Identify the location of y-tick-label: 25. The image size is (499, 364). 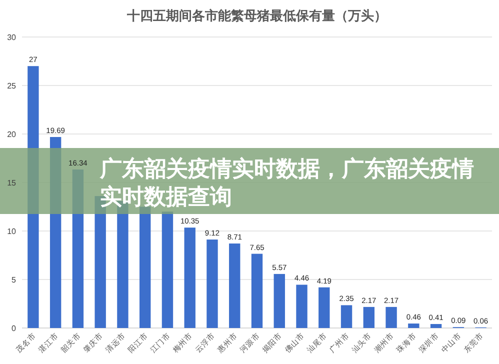
(12, 86).